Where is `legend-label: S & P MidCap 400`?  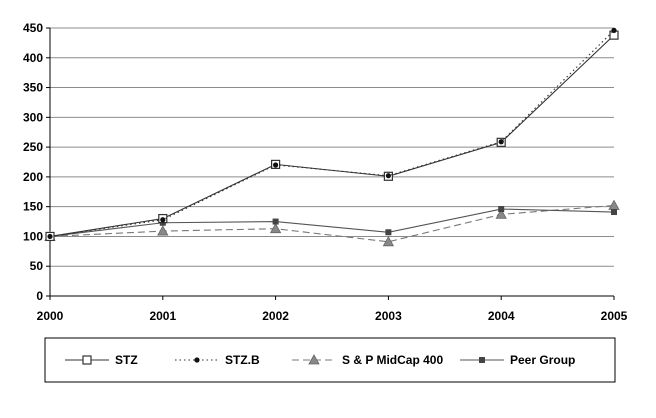
legend-label: S & P MidCap 400 is located at coordinates (392, 360).